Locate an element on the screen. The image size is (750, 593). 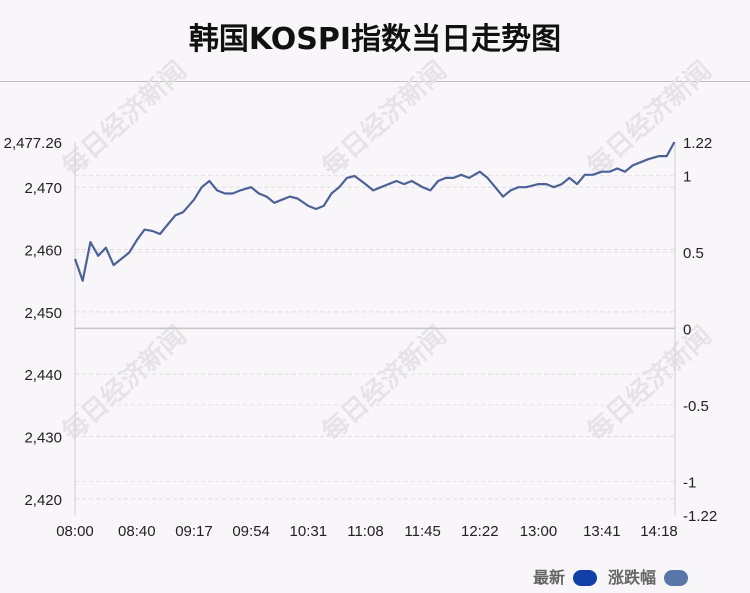
y-right-tick-label: -1.22 is located at coordinates (700, 516).